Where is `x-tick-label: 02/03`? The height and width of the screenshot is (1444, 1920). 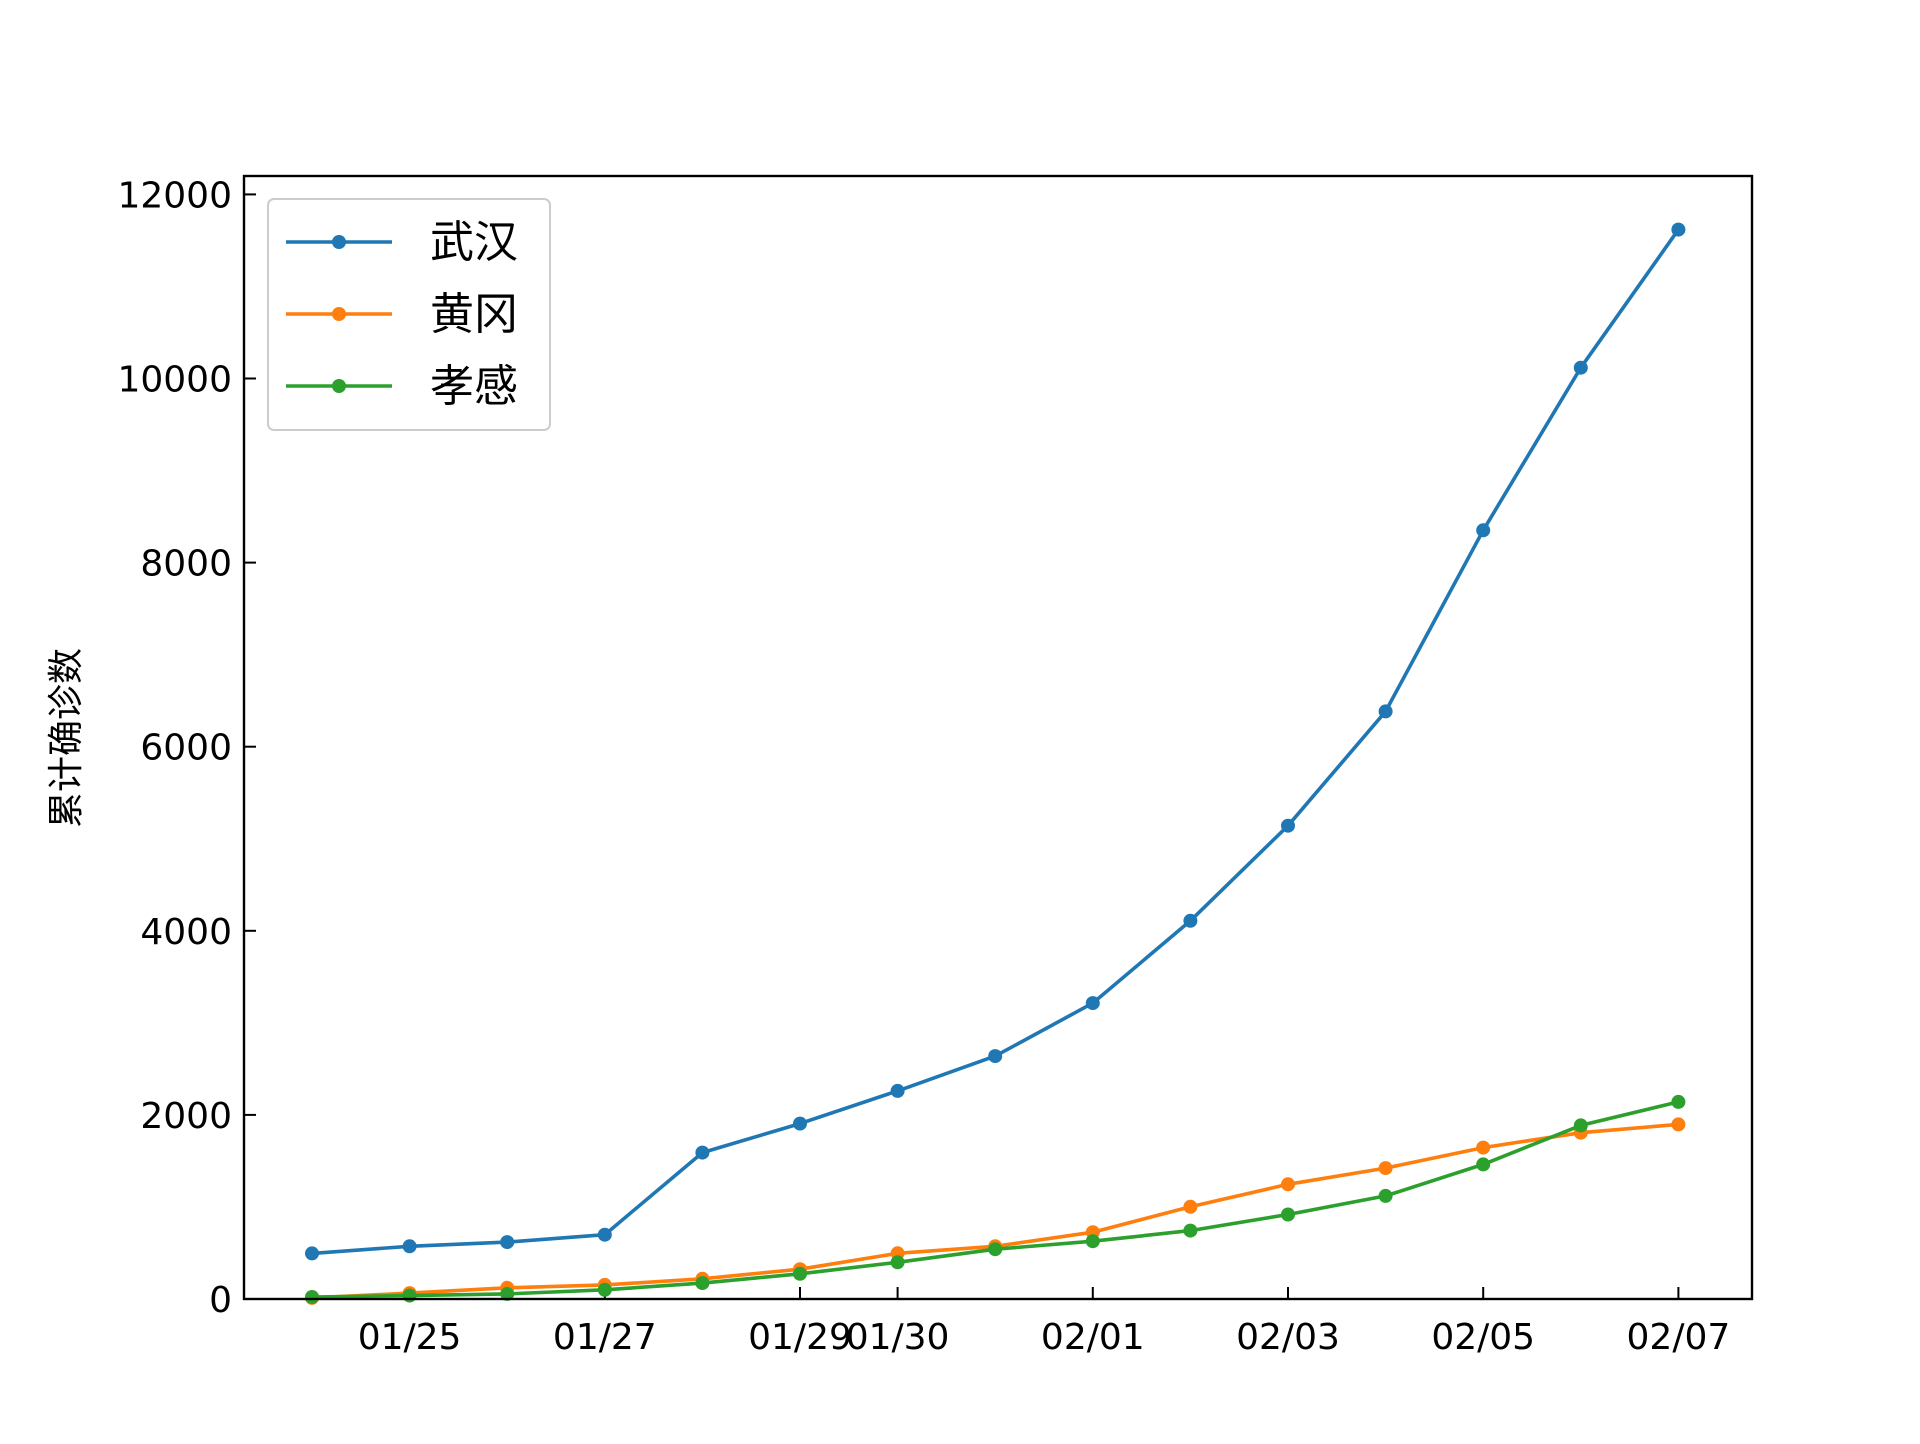 x-tick-label: 02/03 is located at coordinates (1288, 1337).